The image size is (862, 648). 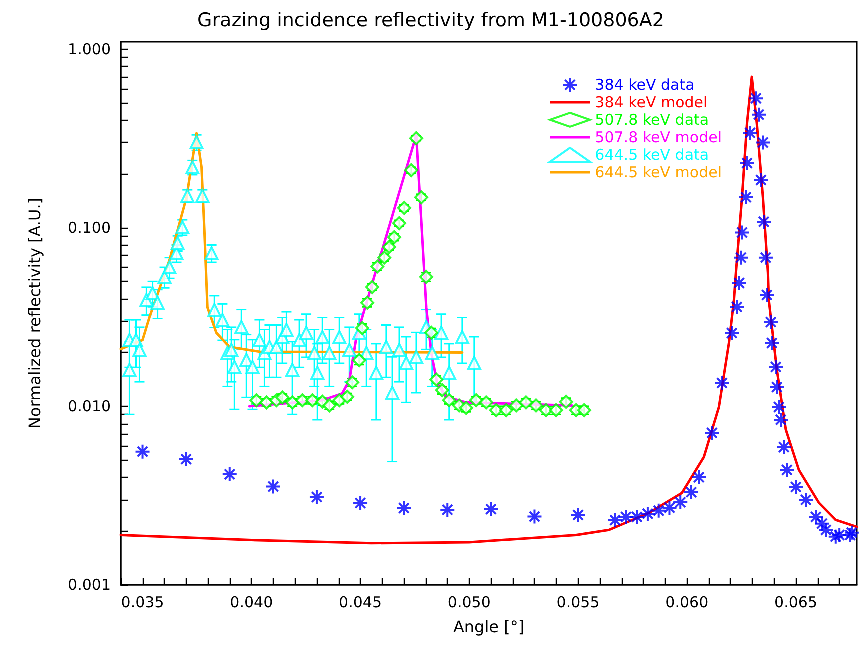 What do you see at coordinates (89, 406) in the screenshot?
I see `y-tick-label: 0.010` at bounding box center [89, 406].